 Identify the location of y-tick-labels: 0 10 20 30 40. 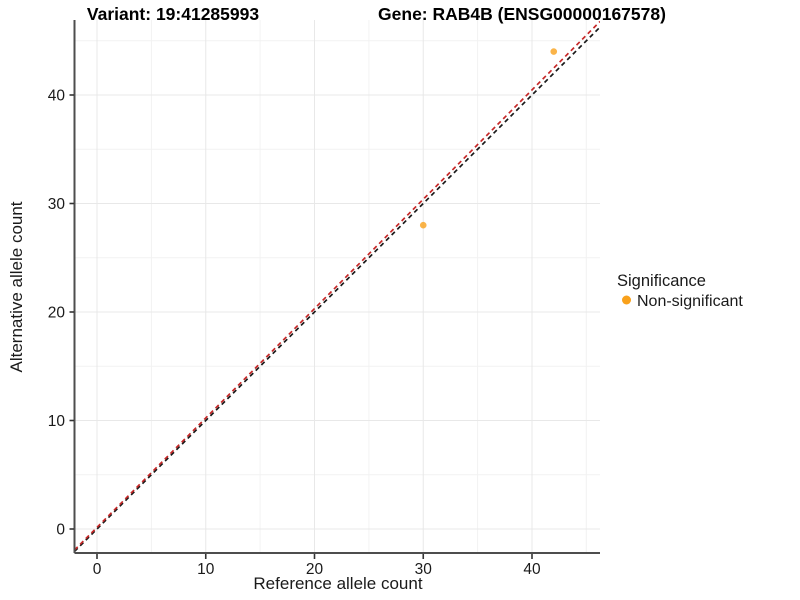
(57, 313).